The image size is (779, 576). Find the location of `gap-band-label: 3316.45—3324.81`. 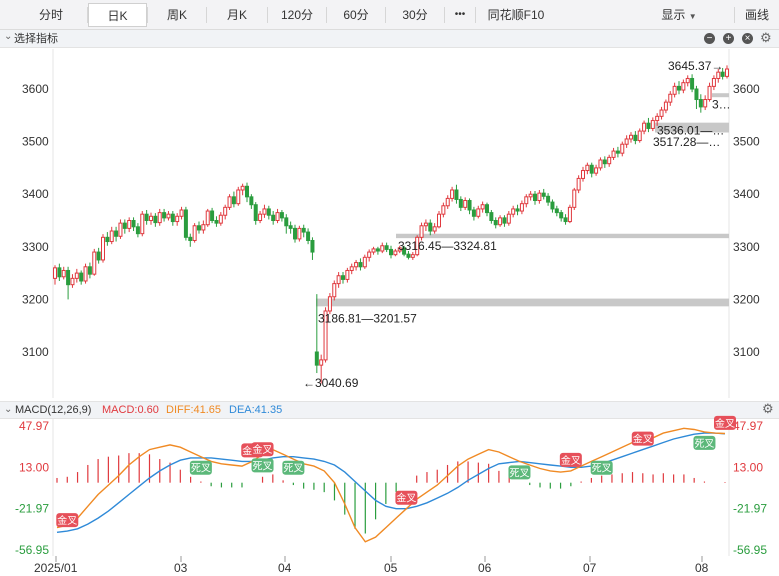

gap-band-label: 3316.45—3324.81 is located at coordinates (447, 246).